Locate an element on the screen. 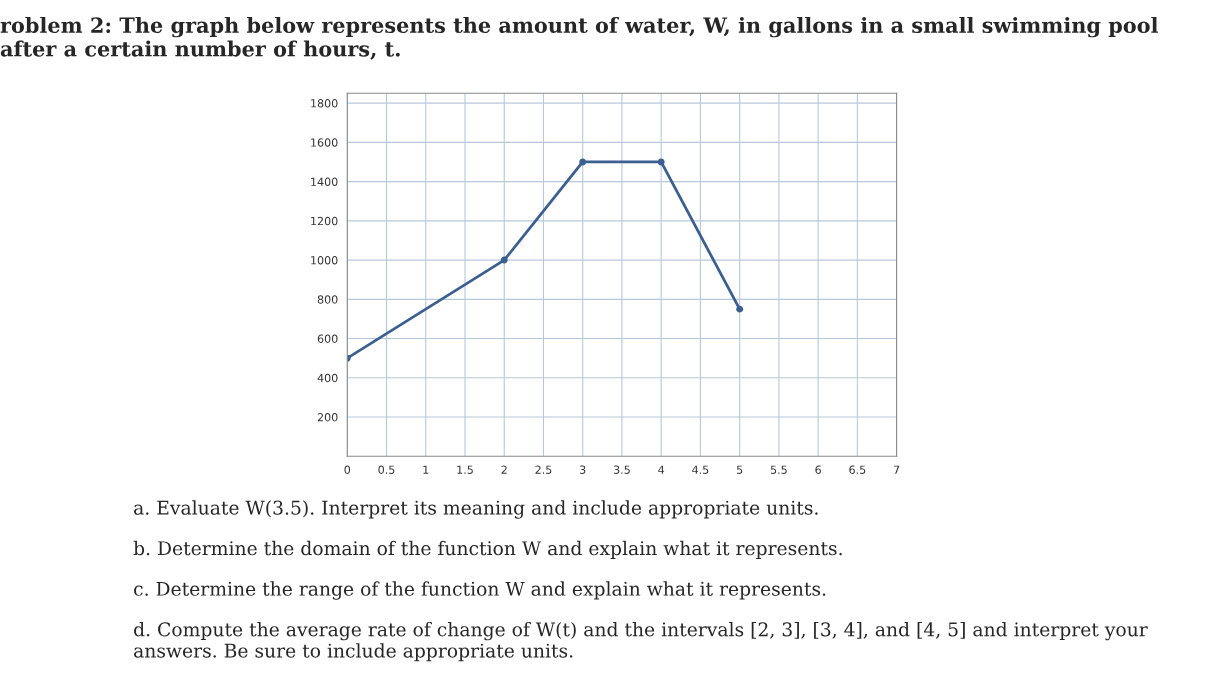 This screenshot has height=676, width=1210. y-tick-label: 1400 is located at coordinates (324, 181).